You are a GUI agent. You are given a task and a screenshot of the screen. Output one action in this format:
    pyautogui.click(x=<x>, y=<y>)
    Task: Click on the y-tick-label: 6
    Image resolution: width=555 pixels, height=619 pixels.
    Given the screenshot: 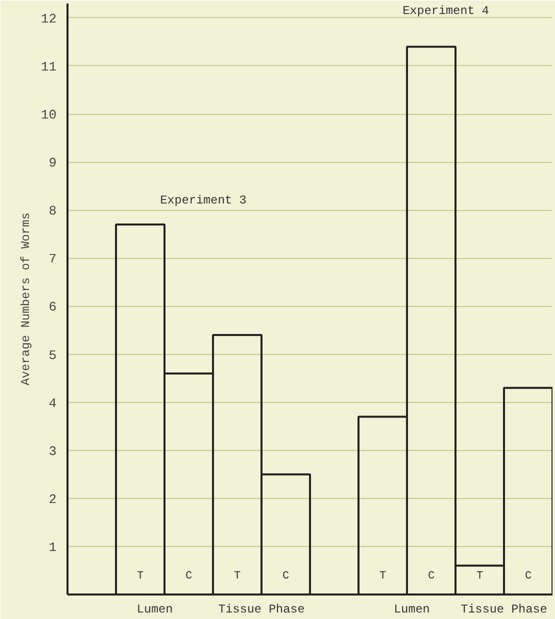 What is the action you would take?
    pyautogui.click(x=52, y=307)
    